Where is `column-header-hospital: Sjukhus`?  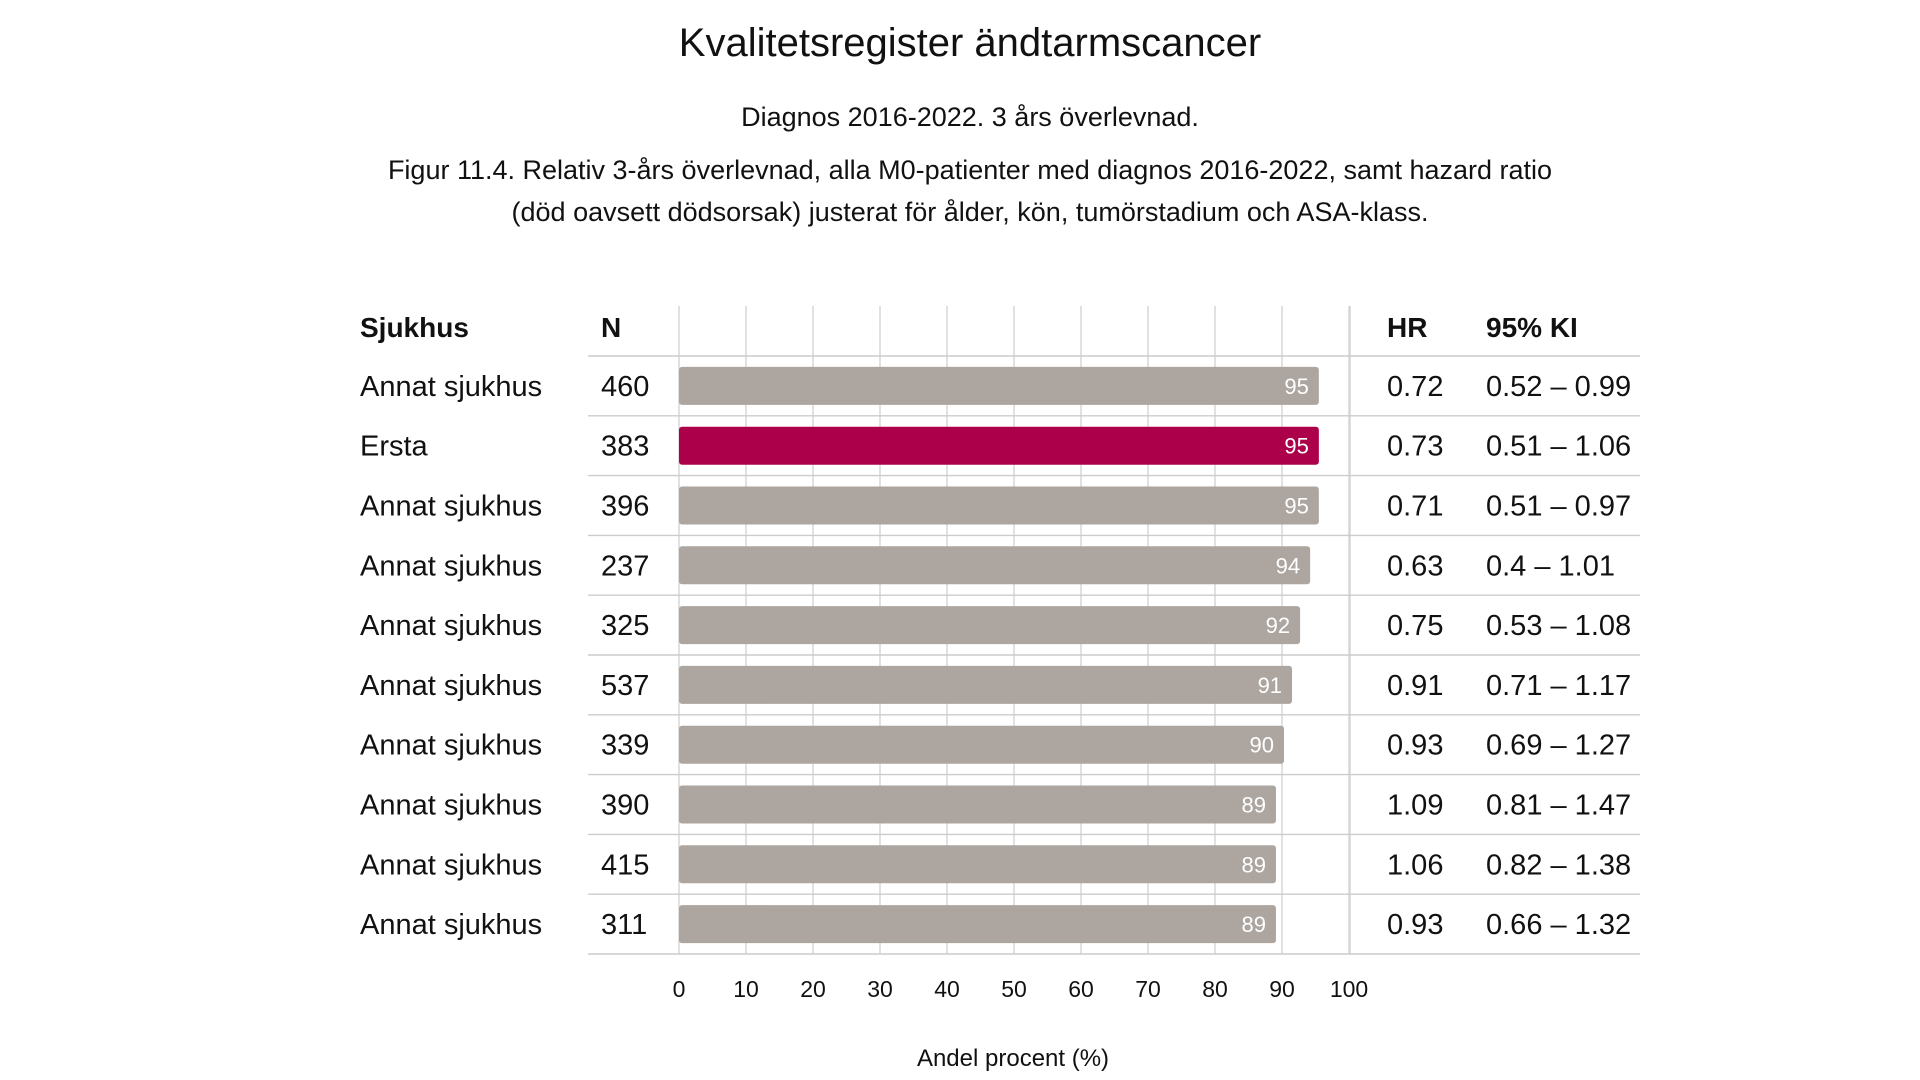
column-header-hospital: Sjukhus is located at coordinates (414, 327).